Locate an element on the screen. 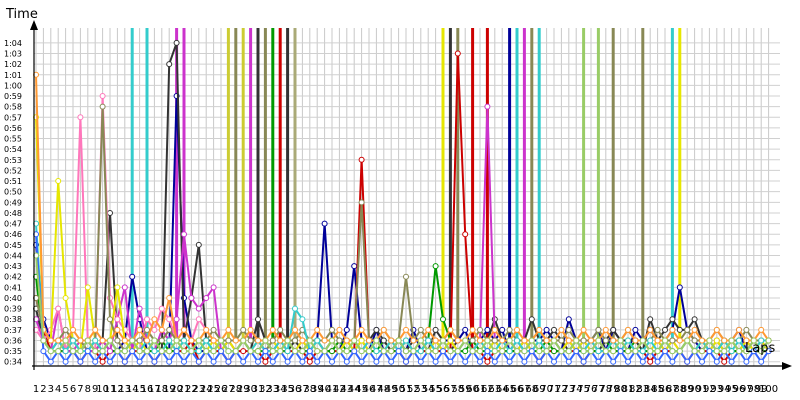 The width and height of the screenshot is (800, 400). x-tick-label: 76 is located at coordinates (591, 389).